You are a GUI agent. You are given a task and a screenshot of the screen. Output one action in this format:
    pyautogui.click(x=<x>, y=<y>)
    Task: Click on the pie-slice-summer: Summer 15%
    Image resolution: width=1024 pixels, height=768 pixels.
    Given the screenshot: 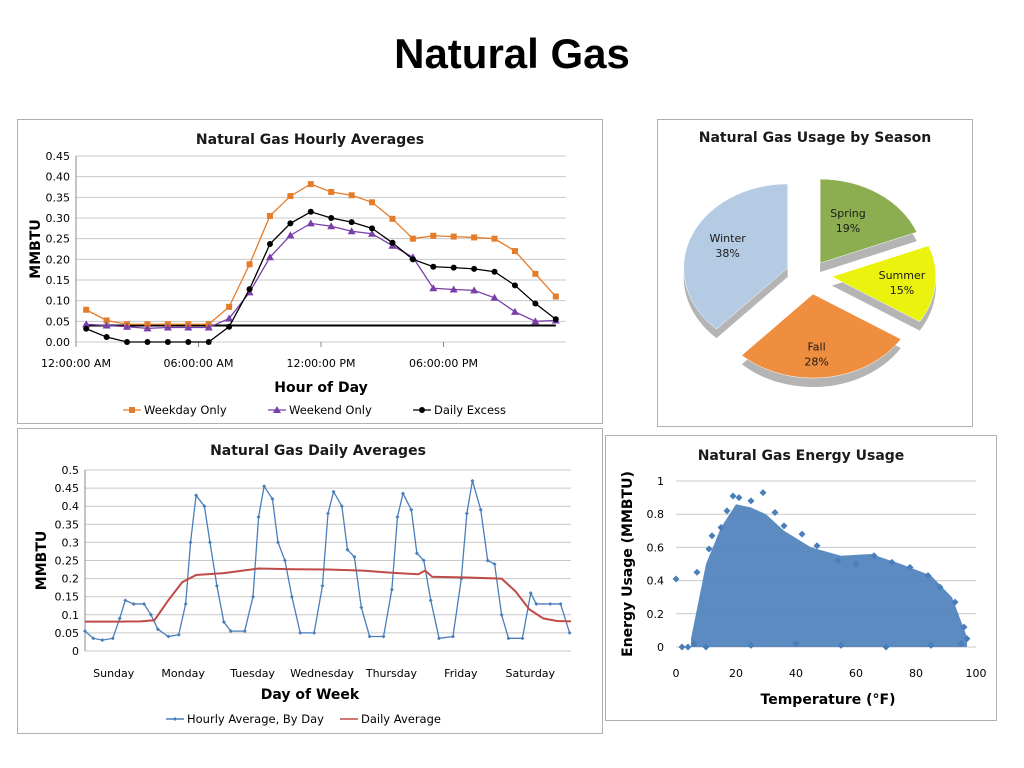 What is the action you would take?
    pyautogui.click(x=884, y=288)
    